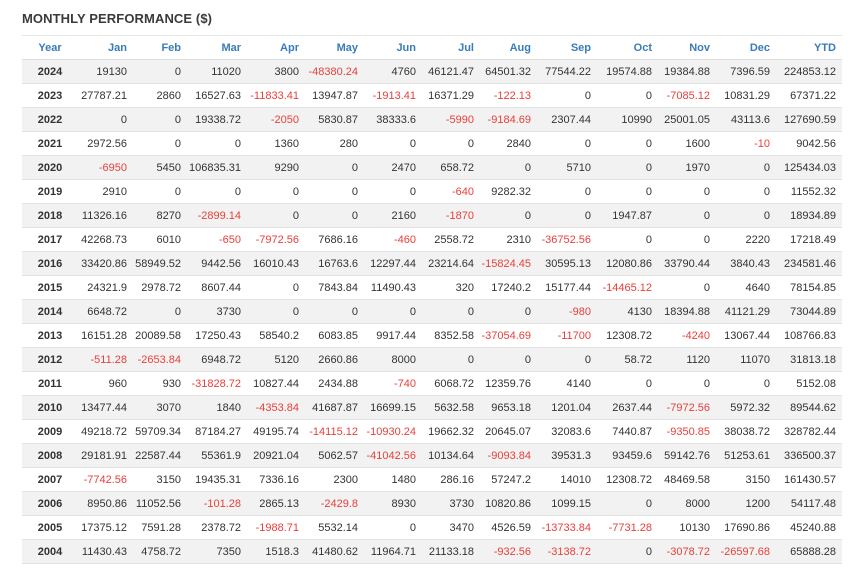 This screenshot has width=860, height=569. What do you see at coordinates (687, 263) in the screenshot?
I see `value-cell: 33790.44` at bounding box center [687, 263].